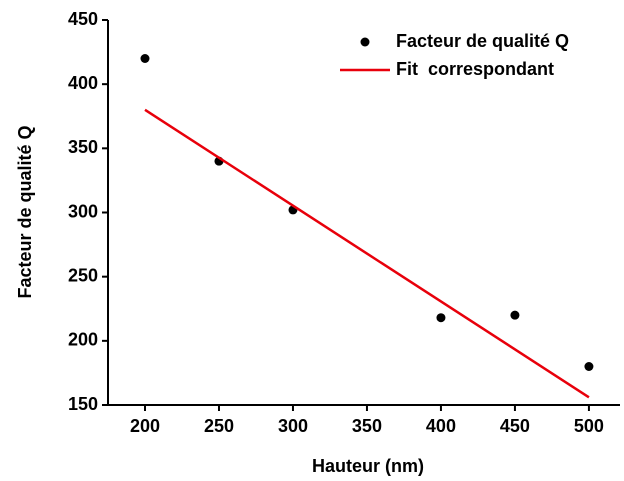 Image resolution: width=624 pixels, height=481 pixels. Describe the element at coordinates (83, 147) in the screenshot. I see `y-tick-label: 350` at that location.